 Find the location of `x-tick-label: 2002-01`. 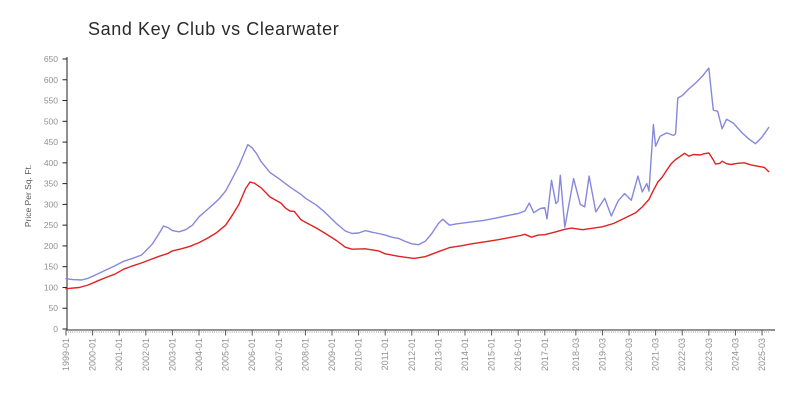

x-tick-label: 2002-01 is located at coordinates (146, 354).